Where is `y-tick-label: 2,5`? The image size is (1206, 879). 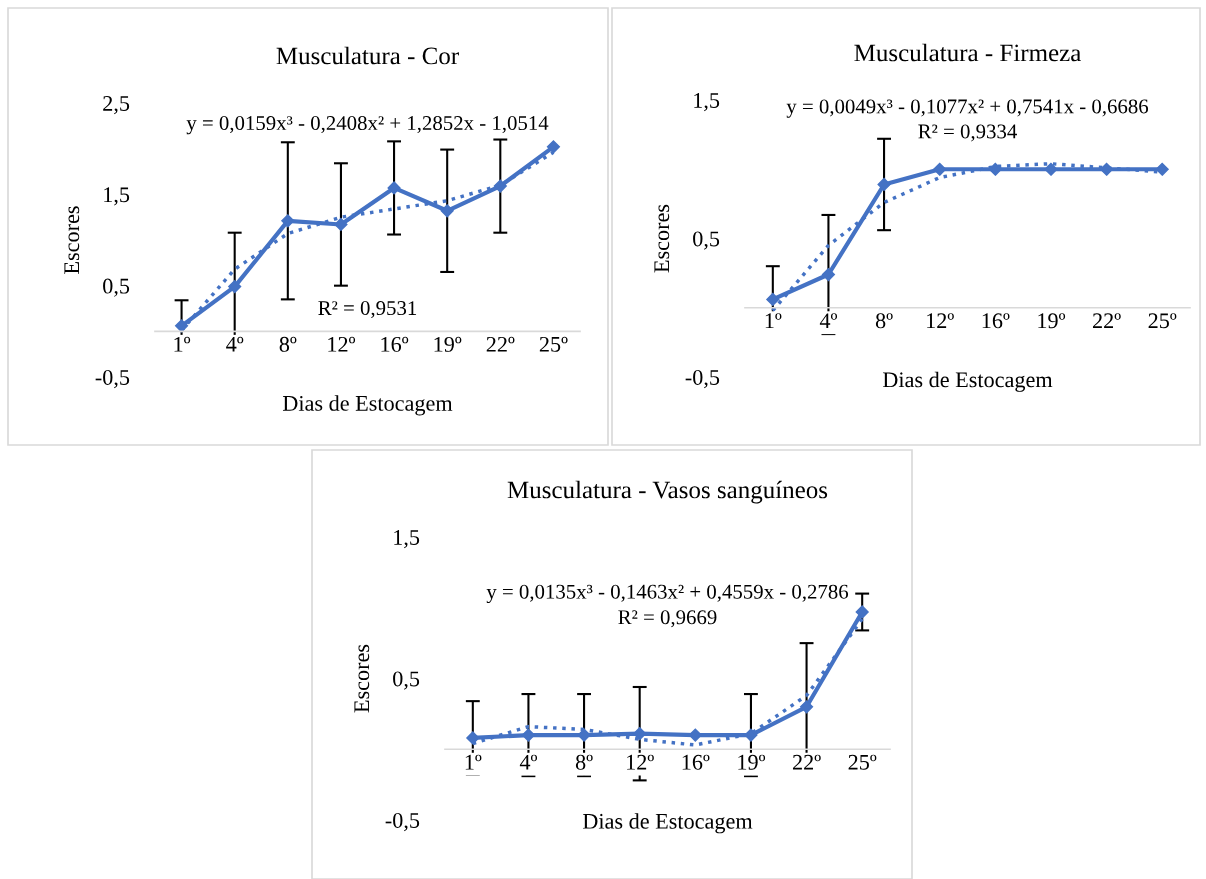 y-tick-label: 2,5 is located at coordinates (116, 105).